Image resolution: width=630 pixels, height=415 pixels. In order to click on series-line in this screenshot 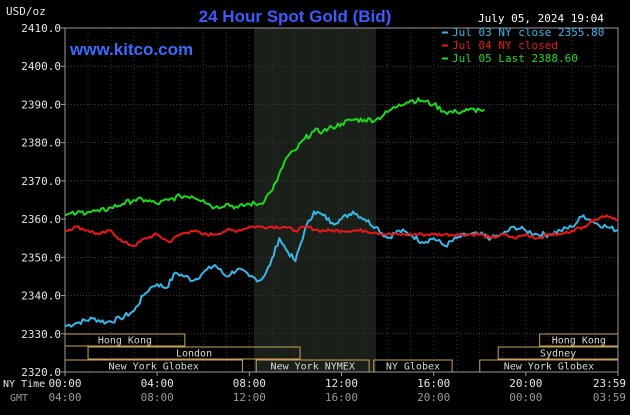, I will do `click(341, 230)`.